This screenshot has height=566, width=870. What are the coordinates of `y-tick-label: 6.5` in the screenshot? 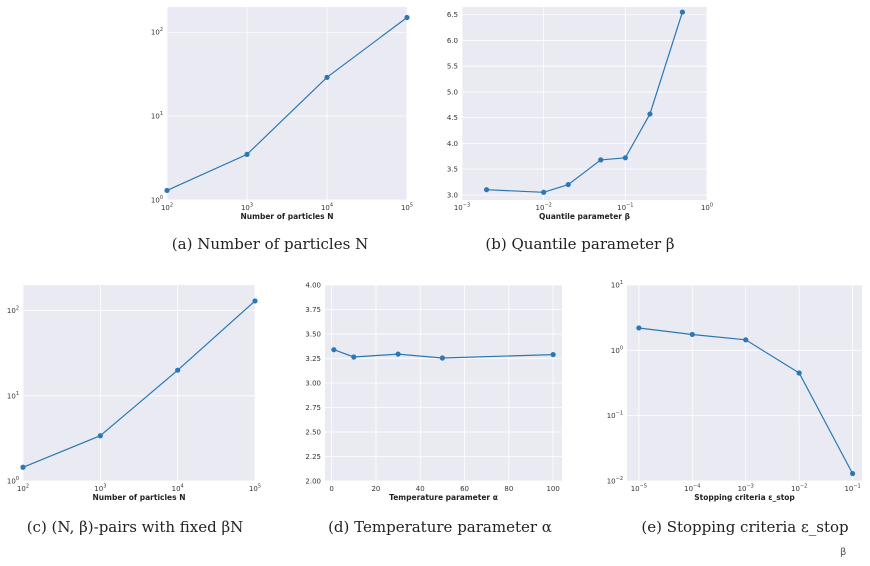 It's located at (452, 15).